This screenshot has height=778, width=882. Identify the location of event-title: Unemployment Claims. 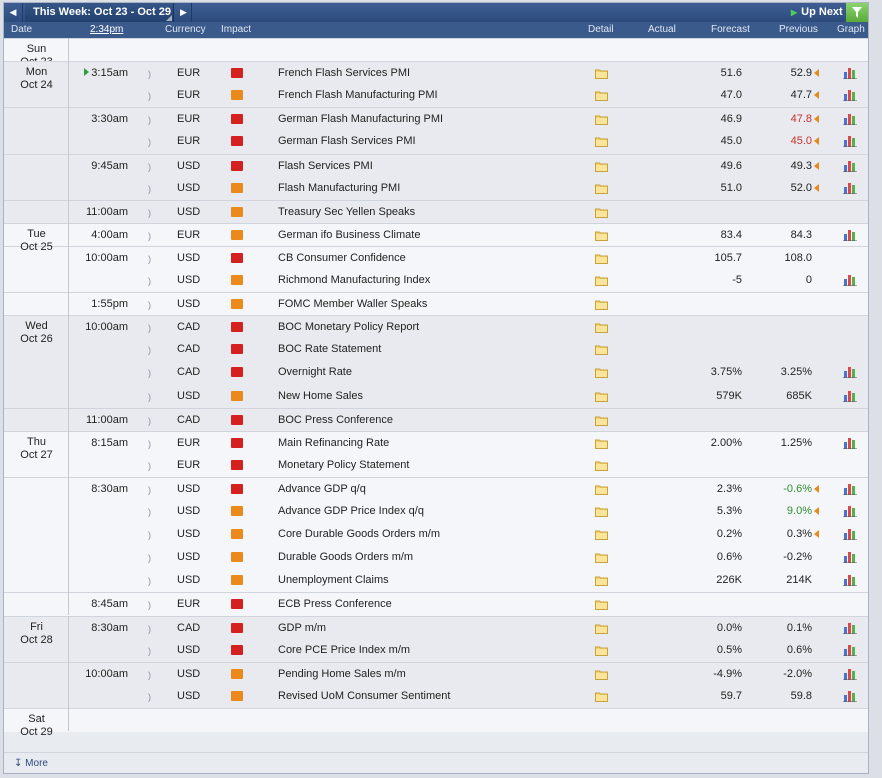
(333, 580).